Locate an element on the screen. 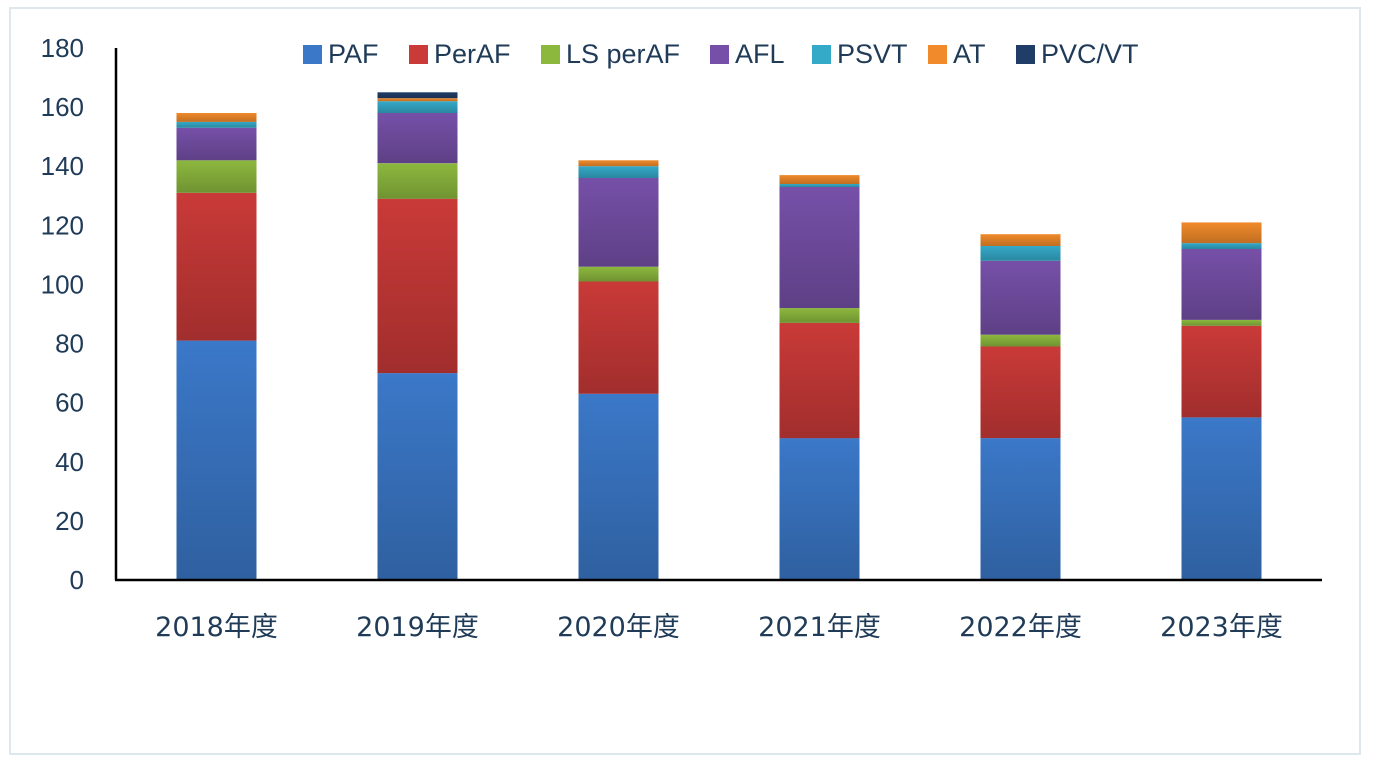 Image resolution: width=1374 pixels, height=764 pixels. legend-label-peraf: PerAF is located at coordinates (472, 54).